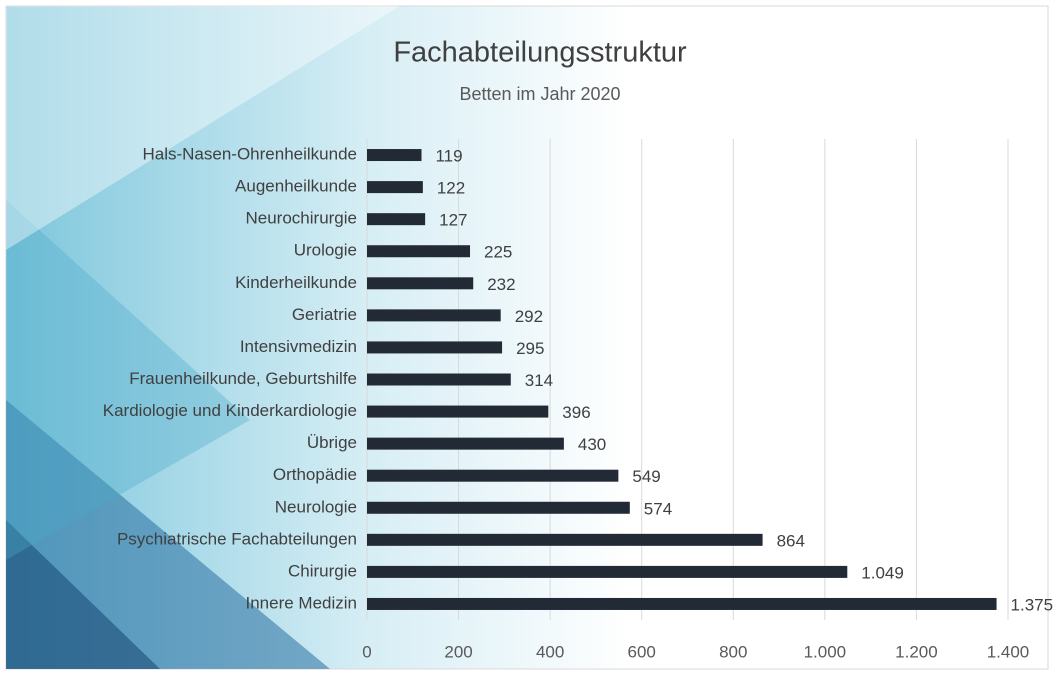 The image size is (1054, 680). I want to click on value-label: 292, so click(529, 316).